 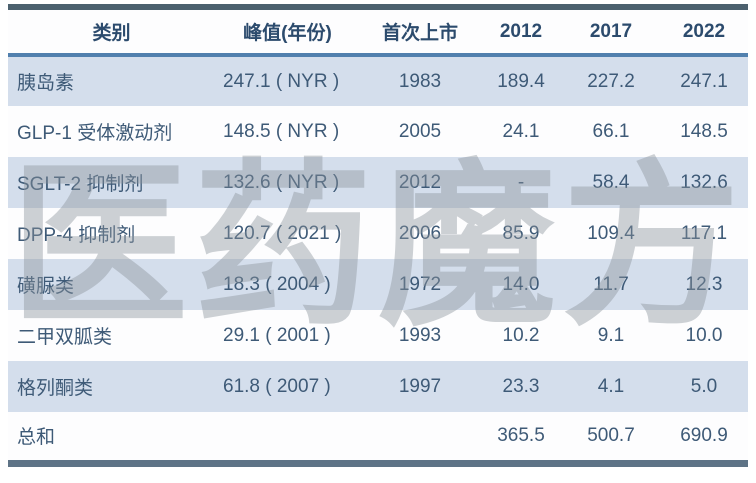 What do you see at coordinates (420, 131) in the screenshot?
I see `table-cell: 2005` at bounding box center [420, 131].